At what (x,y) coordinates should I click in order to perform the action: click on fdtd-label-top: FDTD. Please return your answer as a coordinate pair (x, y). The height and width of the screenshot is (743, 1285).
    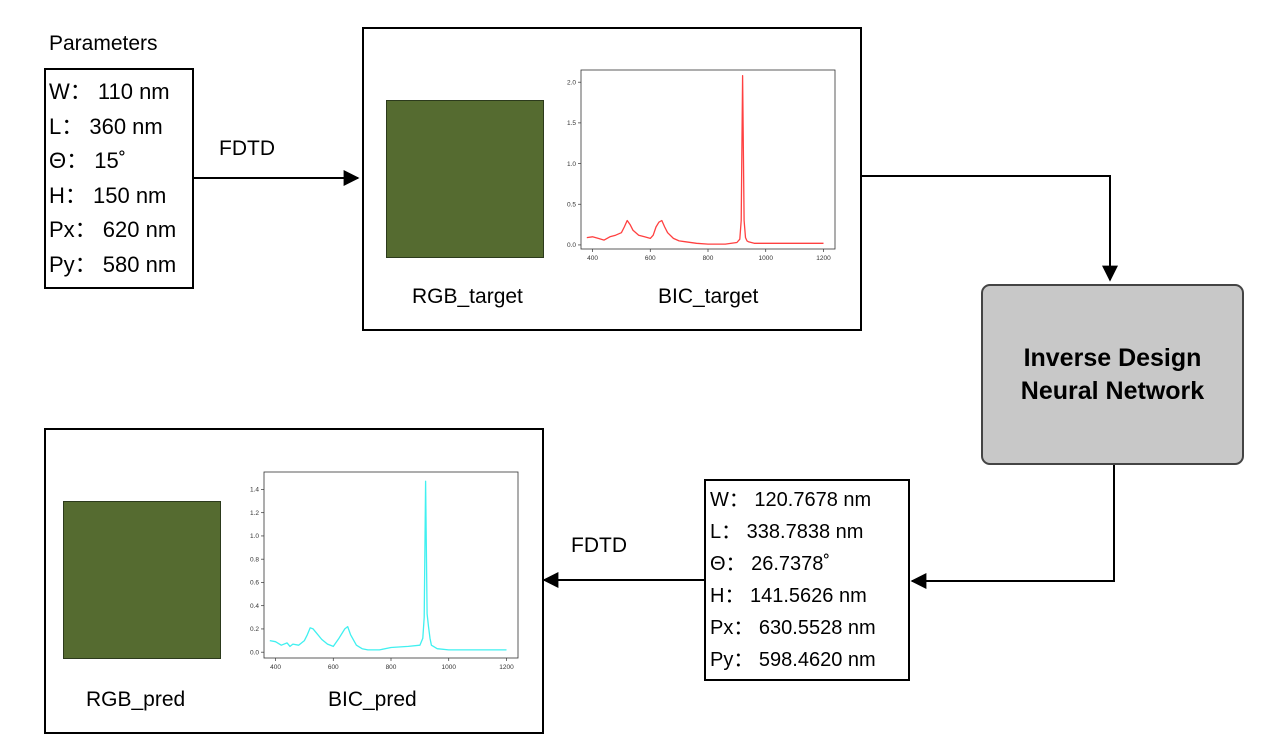
    Looking at the image, I should click on (247, 148).